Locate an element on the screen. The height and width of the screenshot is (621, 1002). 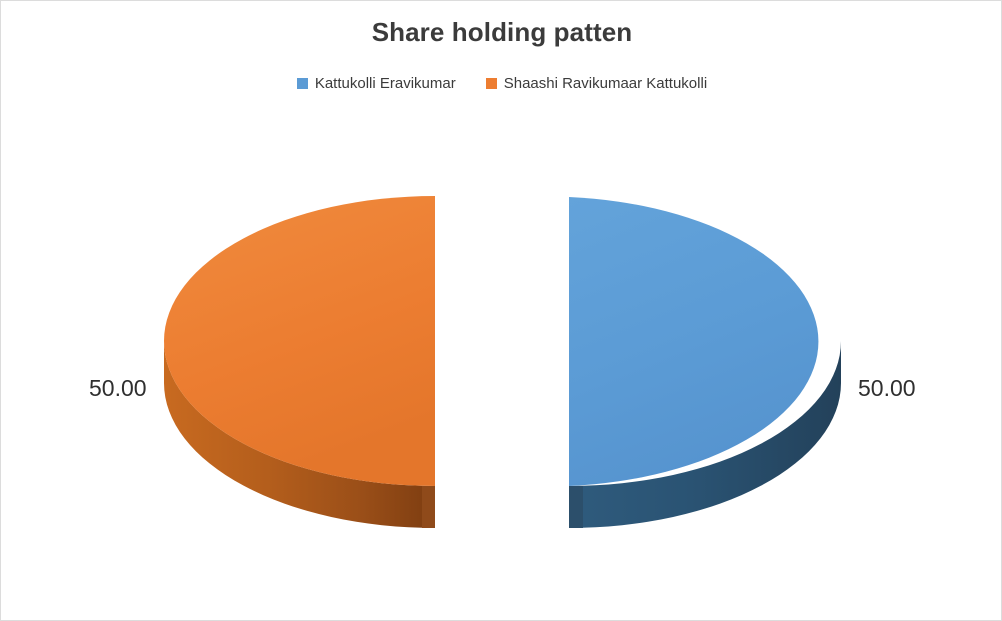
legend-swatch-blue-icon is located at coordinates (302, 83).